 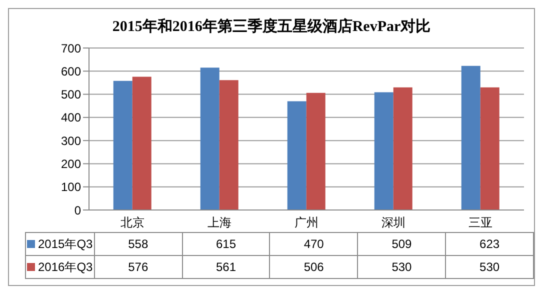 What do you see at coordinates (71, 163) in the screenshot?
I see `y-tick-label: 200` at bounding box center [71, 163].